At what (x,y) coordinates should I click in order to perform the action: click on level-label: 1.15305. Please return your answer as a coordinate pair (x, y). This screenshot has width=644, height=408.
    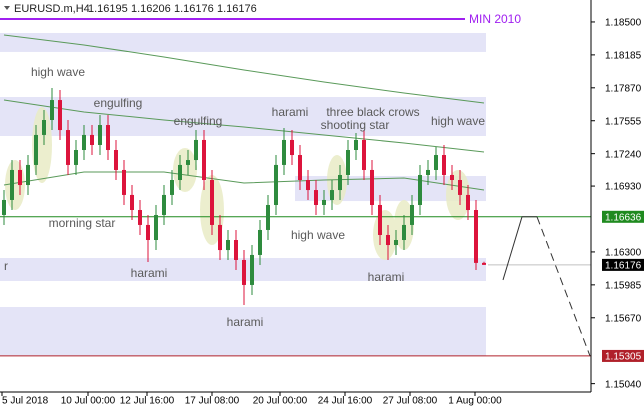
    Looking at the image, I should click on (623, 357).